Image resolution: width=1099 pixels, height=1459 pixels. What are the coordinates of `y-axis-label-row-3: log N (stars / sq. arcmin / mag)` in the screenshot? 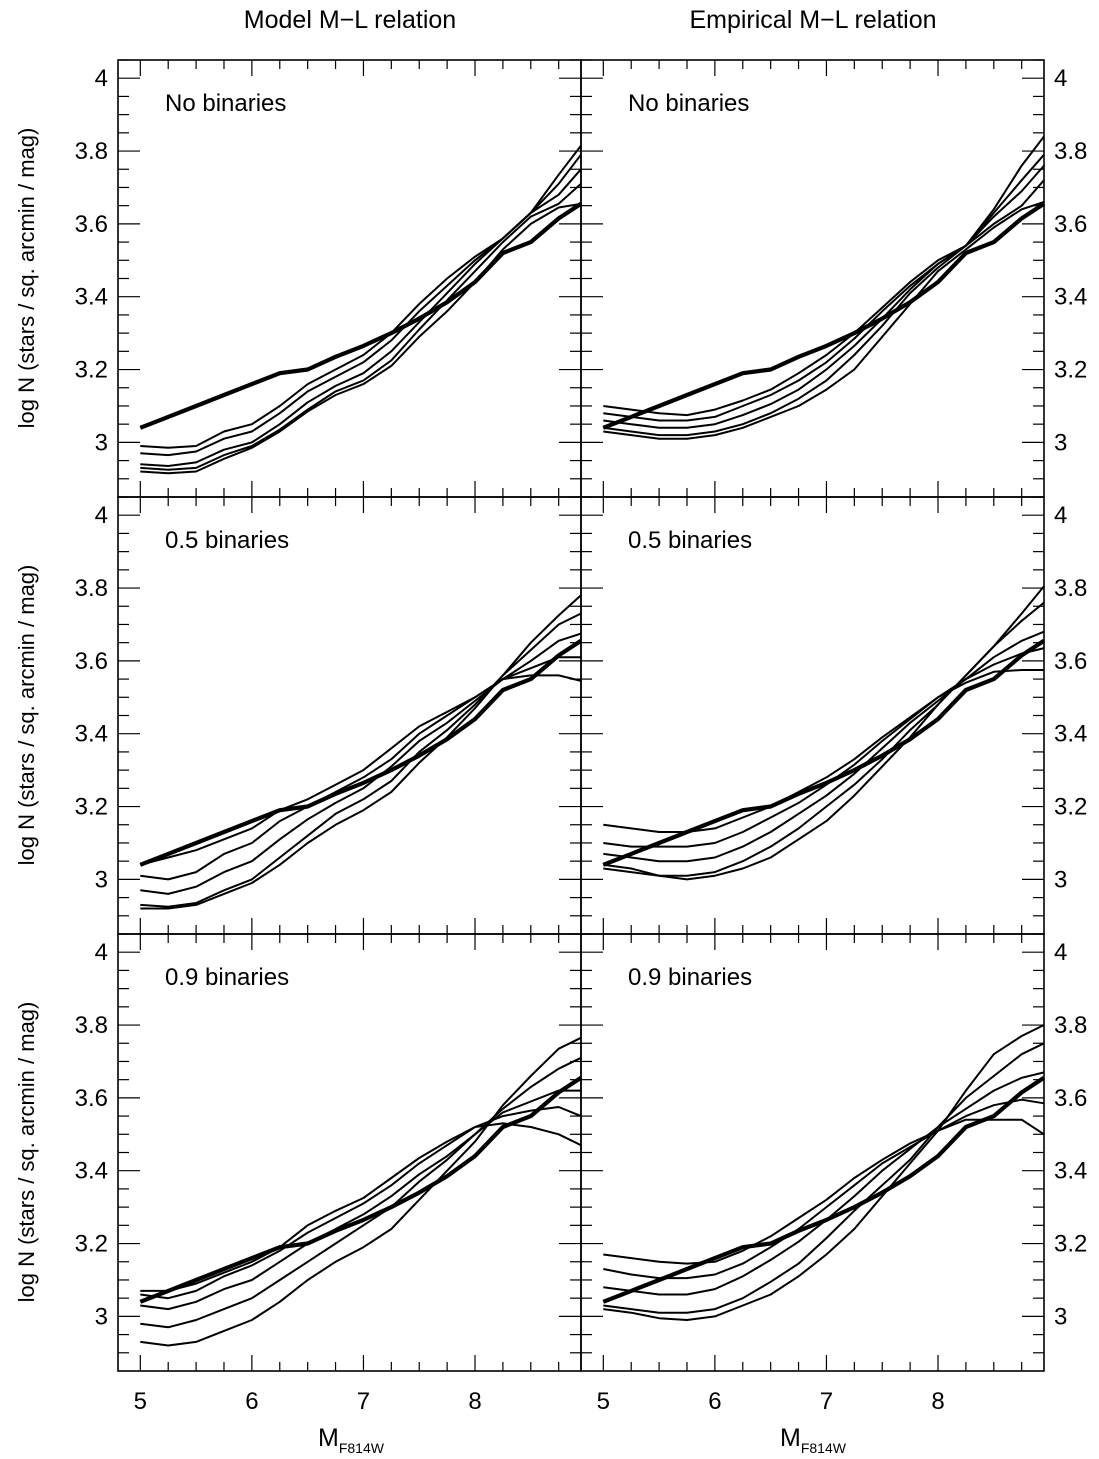 It's located at (26, 1152).